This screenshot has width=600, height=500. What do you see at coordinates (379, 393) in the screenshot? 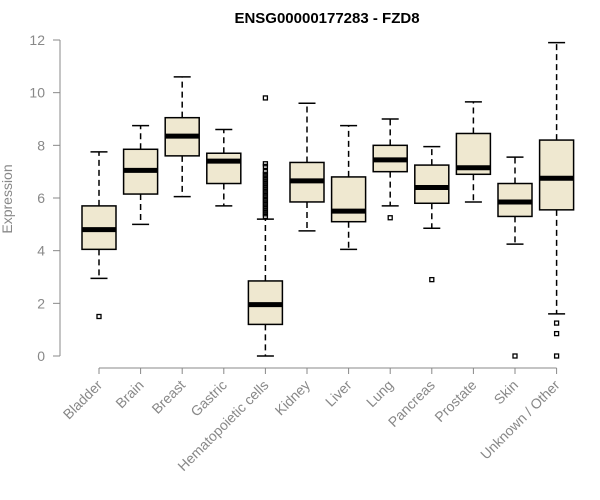
I see `x-tick-label: Lung` at bounding box center [379, 393].